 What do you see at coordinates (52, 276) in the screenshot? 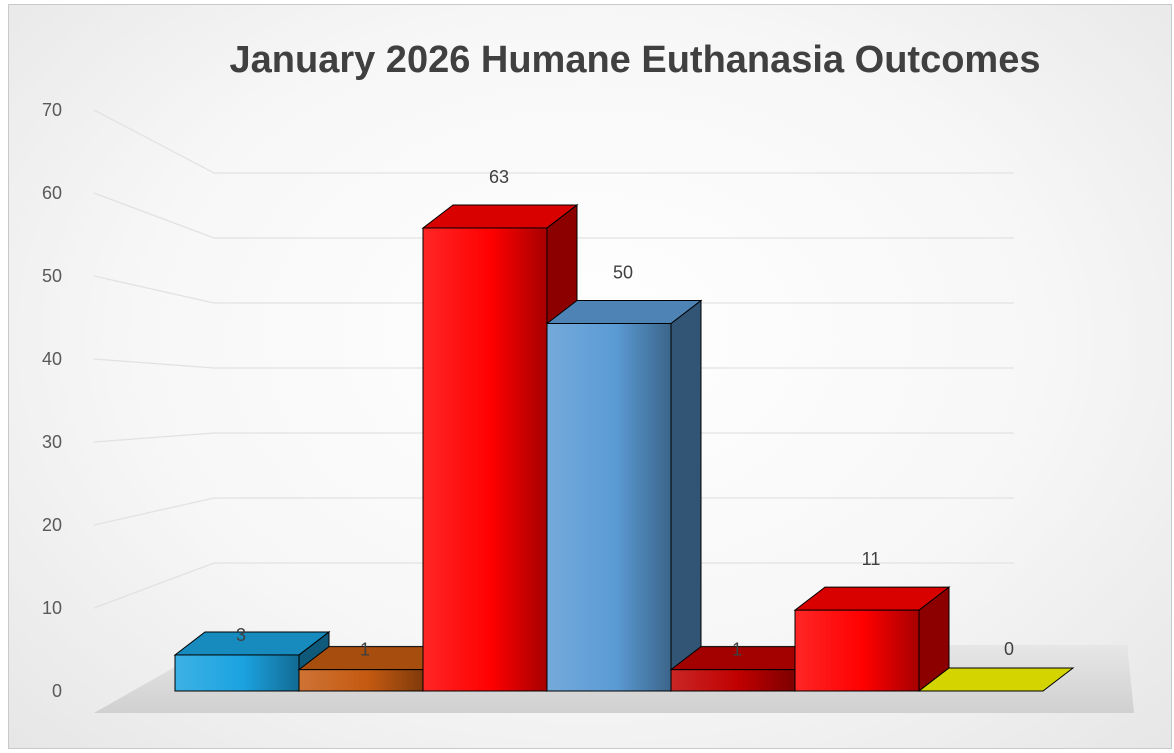
I see `y-tick-label: 50` at bounding box center [52, 276].